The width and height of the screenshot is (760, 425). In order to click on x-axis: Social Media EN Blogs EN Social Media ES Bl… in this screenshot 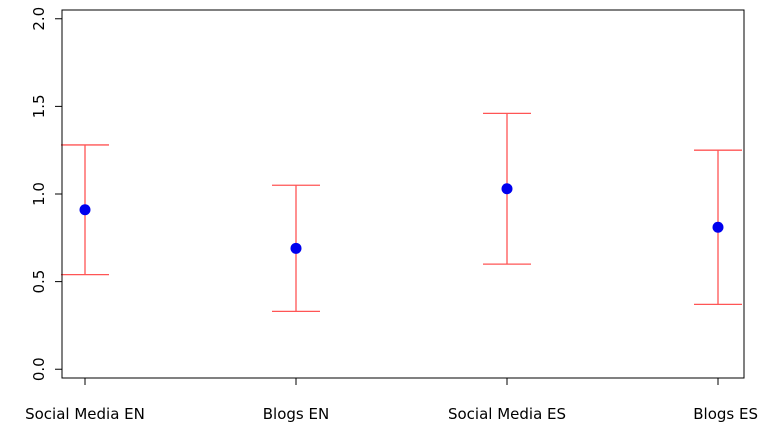, I will do `click(391, 400)`.